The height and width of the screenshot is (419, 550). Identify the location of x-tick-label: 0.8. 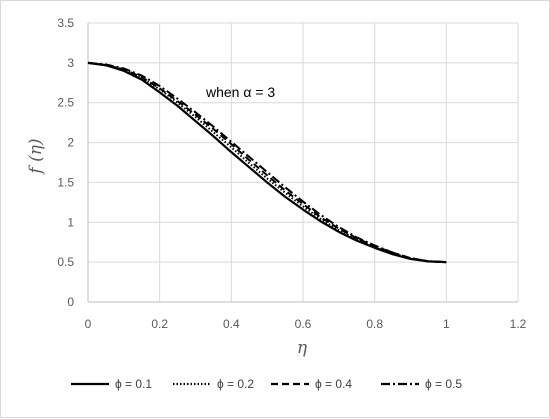
(374, 324).